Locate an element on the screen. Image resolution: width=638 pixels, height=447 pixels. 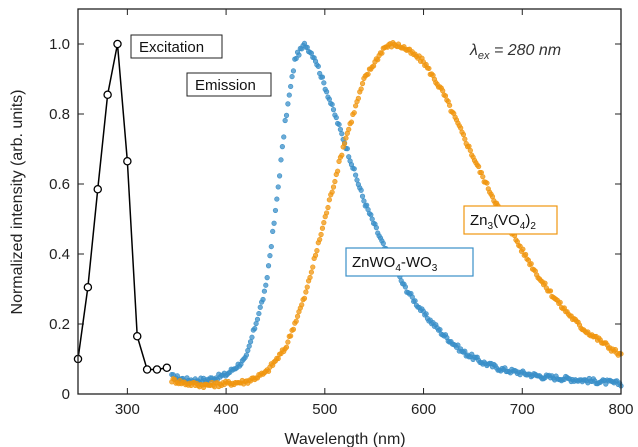
y-tick-label: 0 is located at coordinates (66, 394).